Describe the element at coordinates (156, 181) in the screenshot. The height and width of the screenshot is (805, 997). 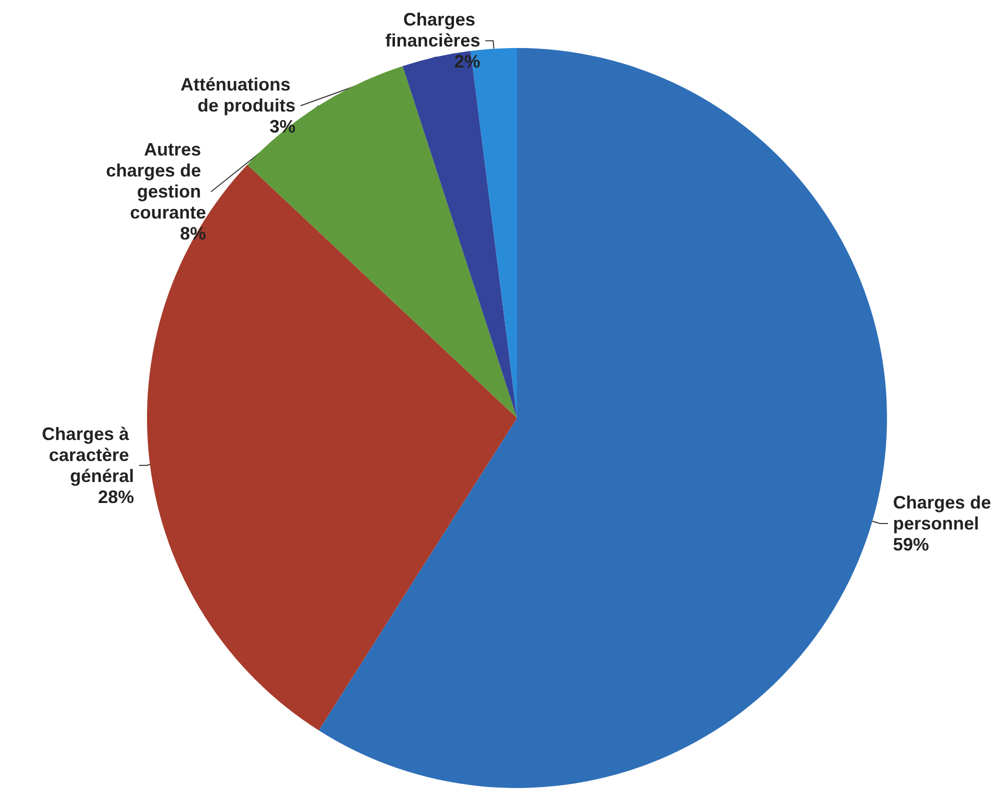
I see `slice-label: Autres charges de gestion courante` at that location.